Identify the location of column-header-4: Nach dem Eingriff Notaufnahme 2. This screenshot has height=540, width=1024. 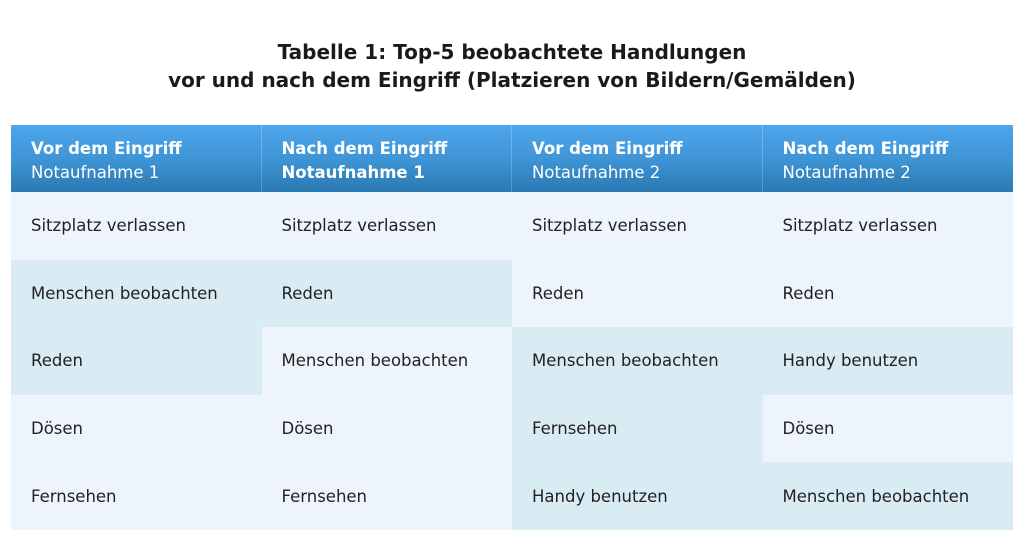
(888, 158).